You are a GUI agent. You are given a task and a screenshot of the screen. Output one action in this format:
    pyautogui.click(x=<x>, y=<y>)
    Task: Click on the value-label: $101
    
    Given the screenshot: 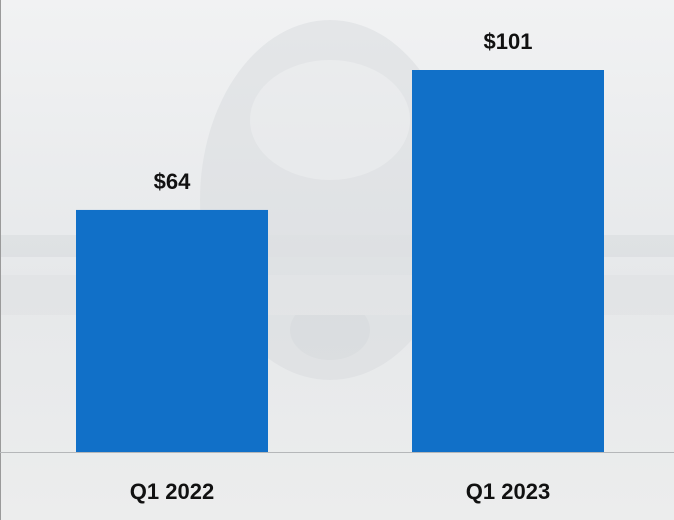 What is the action you would take?
    pyautogui.click(x=508, y=41)
    